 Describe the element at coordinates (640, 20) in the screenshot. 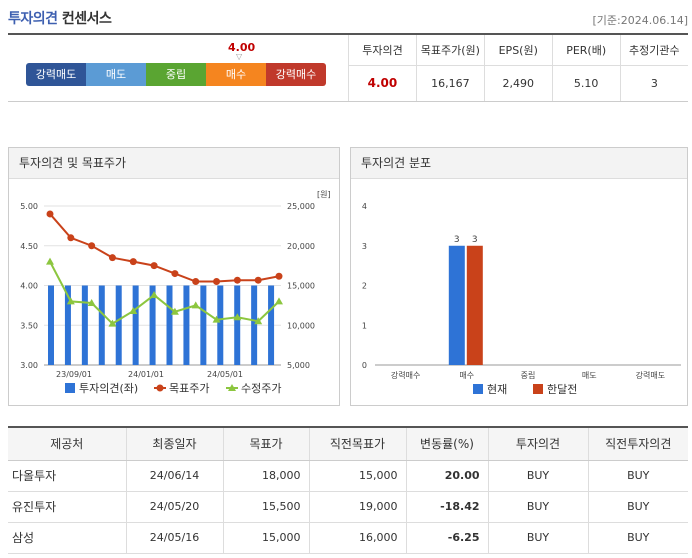

I see `reference-date: [기준:2024.06.14]` at that location.